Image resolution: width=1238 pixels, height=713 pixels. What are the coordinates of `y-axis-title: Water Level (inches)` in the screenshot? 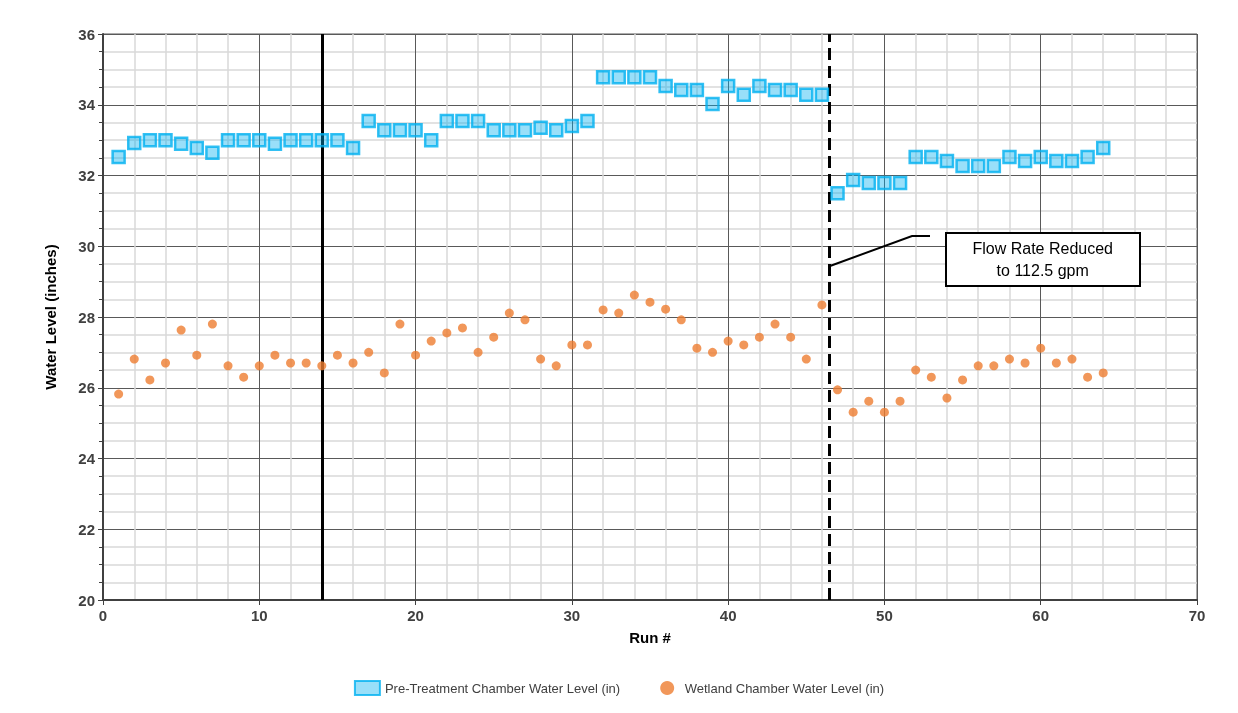 It's located at (50, 317).